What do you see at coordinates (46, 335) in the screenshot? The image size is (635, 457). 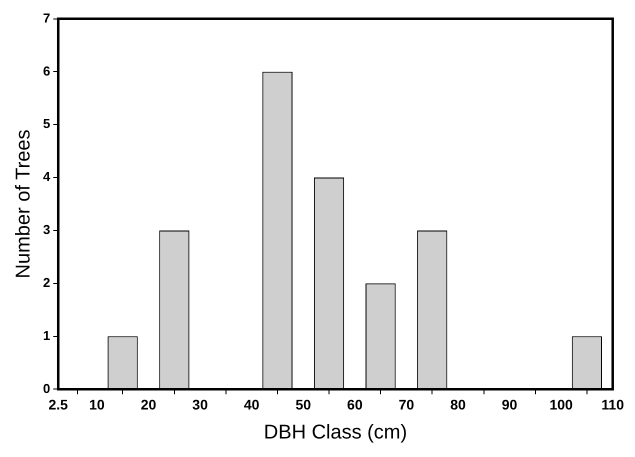 I see `y-tick-label: 1` at bounding box center [46, 335].